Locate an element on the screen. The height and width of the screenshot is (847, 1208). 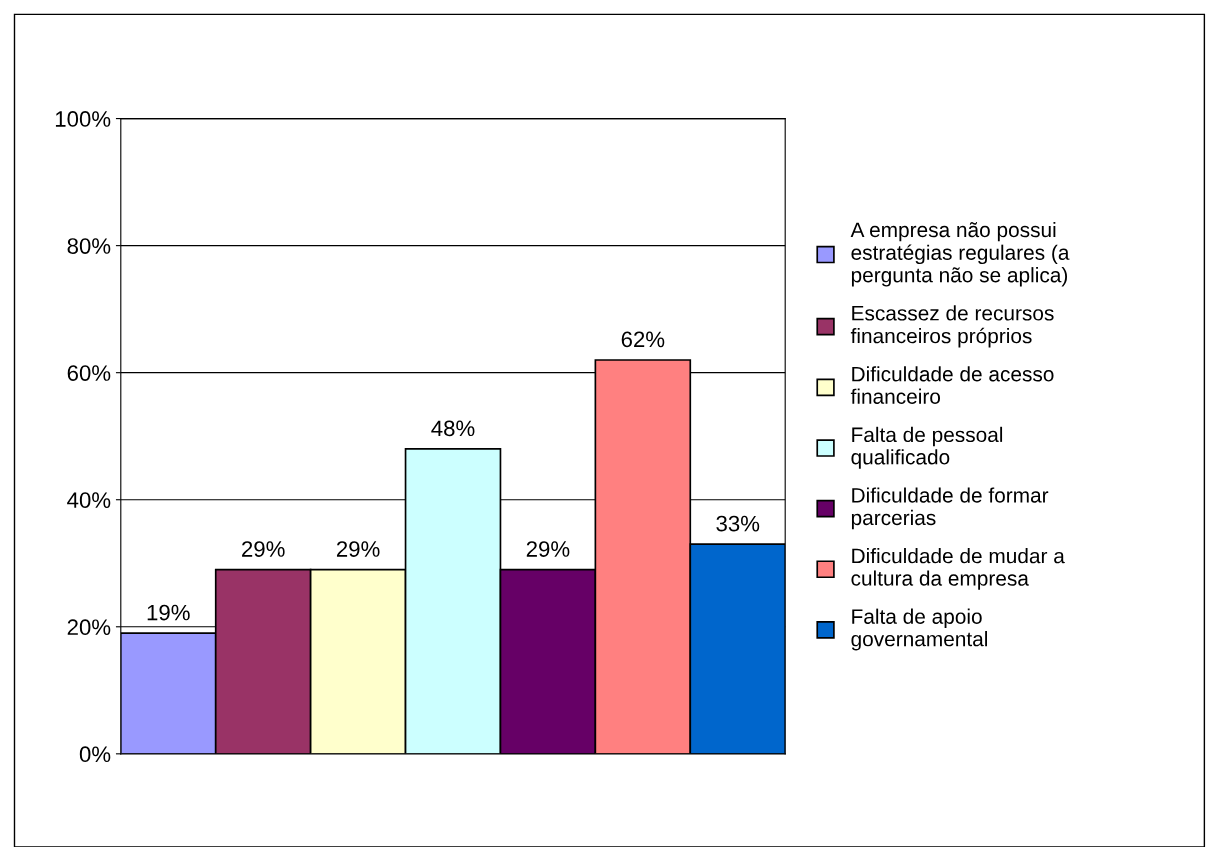
data-label: 33% is located at coordinates (738, 523).